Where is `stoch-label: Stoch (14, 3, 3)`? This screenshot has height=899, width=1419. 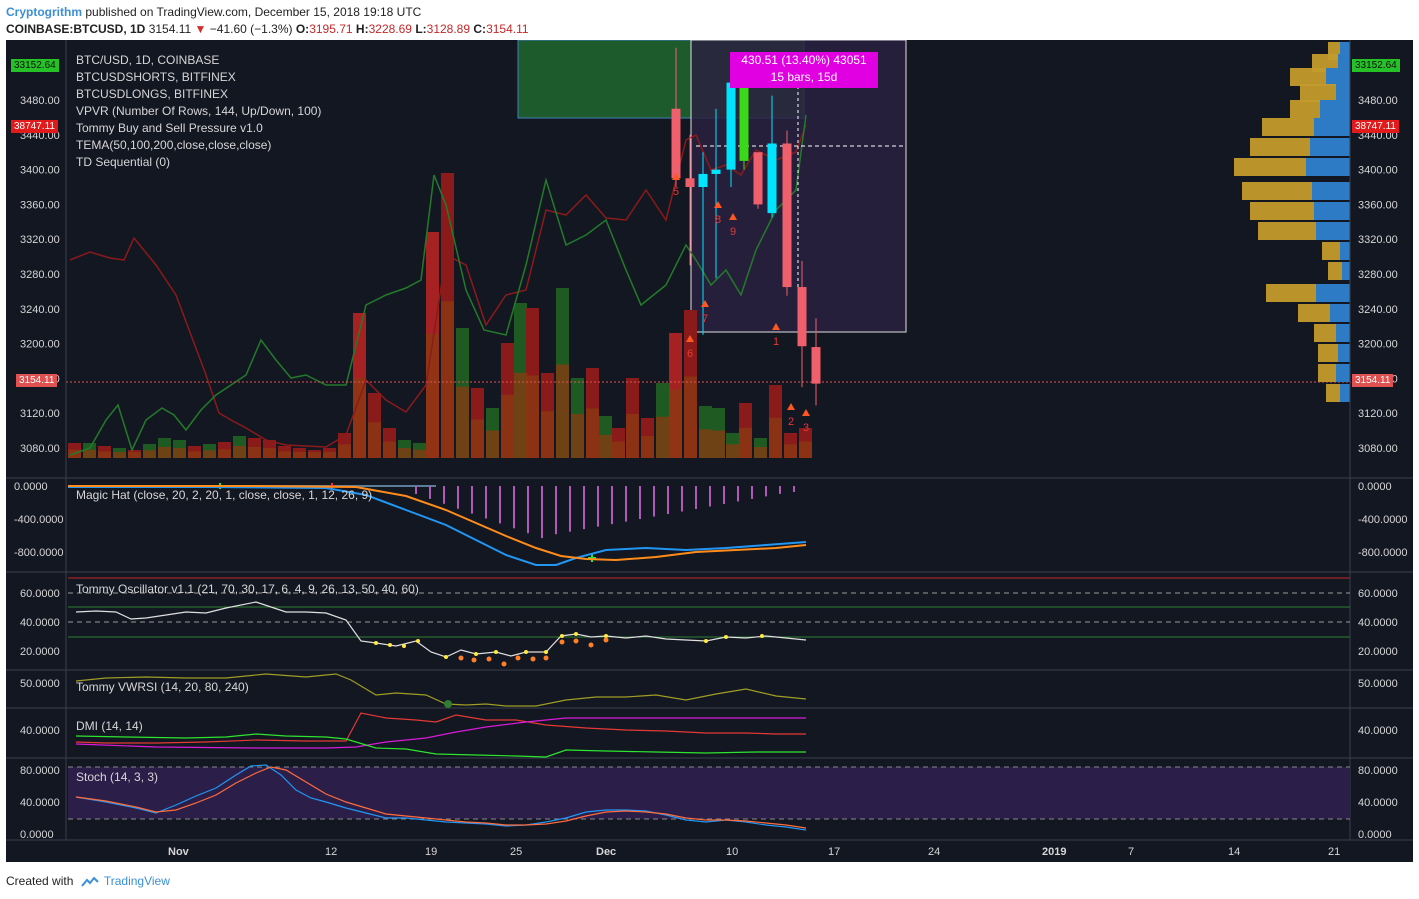 stoch-label: Stoch (14, 3, 3) is located at coordinates (117, 777).